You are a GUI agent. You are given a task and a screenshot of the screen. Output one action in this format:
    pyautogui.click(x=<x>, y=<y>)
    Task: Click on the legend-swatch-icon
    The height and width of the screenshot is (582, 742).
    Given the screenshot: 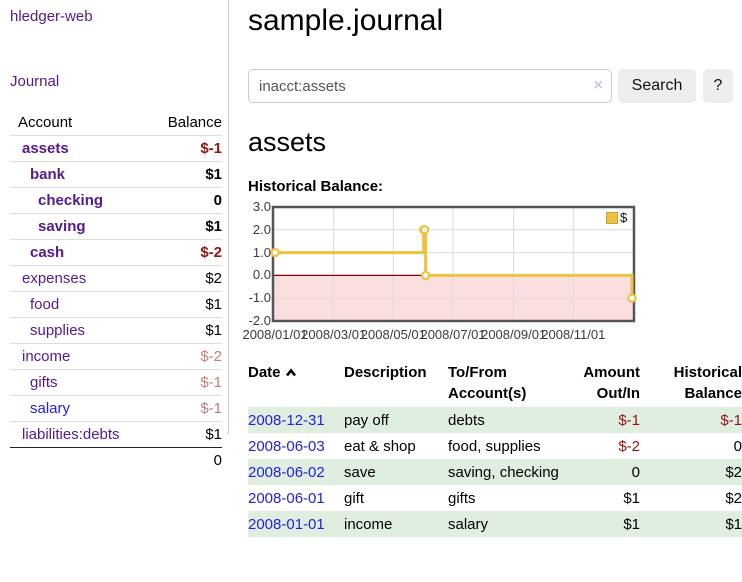 What is the action you would take?
    pyautogui.click(x=612, y=217)
    